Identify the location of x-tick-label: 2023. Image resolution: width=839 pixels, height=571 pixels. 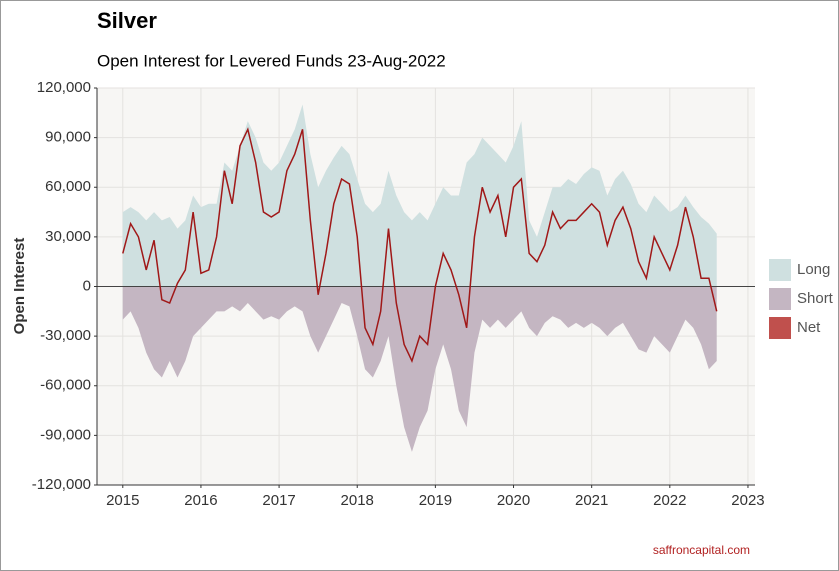
(747, 500).